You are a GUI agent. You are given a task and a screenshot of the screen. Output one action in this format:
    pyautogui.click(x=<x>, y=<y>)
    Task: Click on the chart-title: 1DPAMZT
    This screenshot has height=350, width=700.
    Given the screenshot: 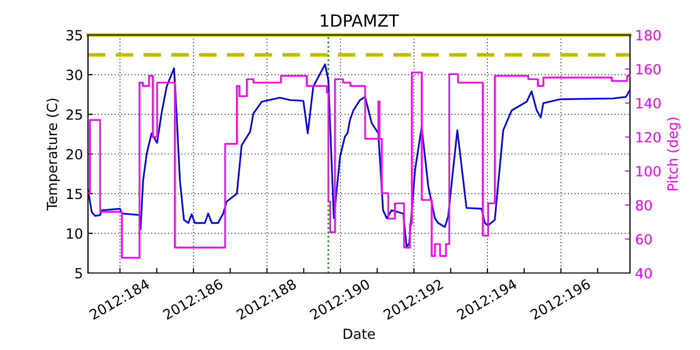 What is the action you would take?
    pyautogui.click(x=359, y=20)
    